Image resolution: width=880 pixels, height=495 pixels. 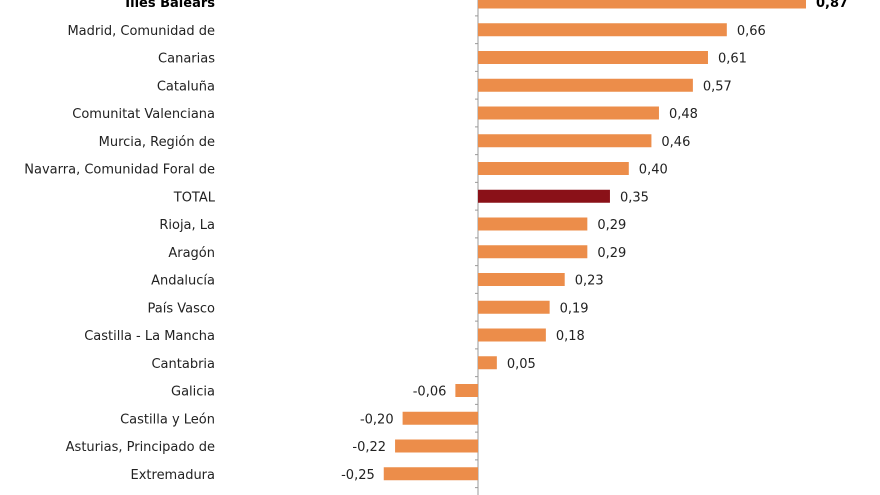 I want to click on category-label: Castilla - La Mancha, so click(x=149, y=336).